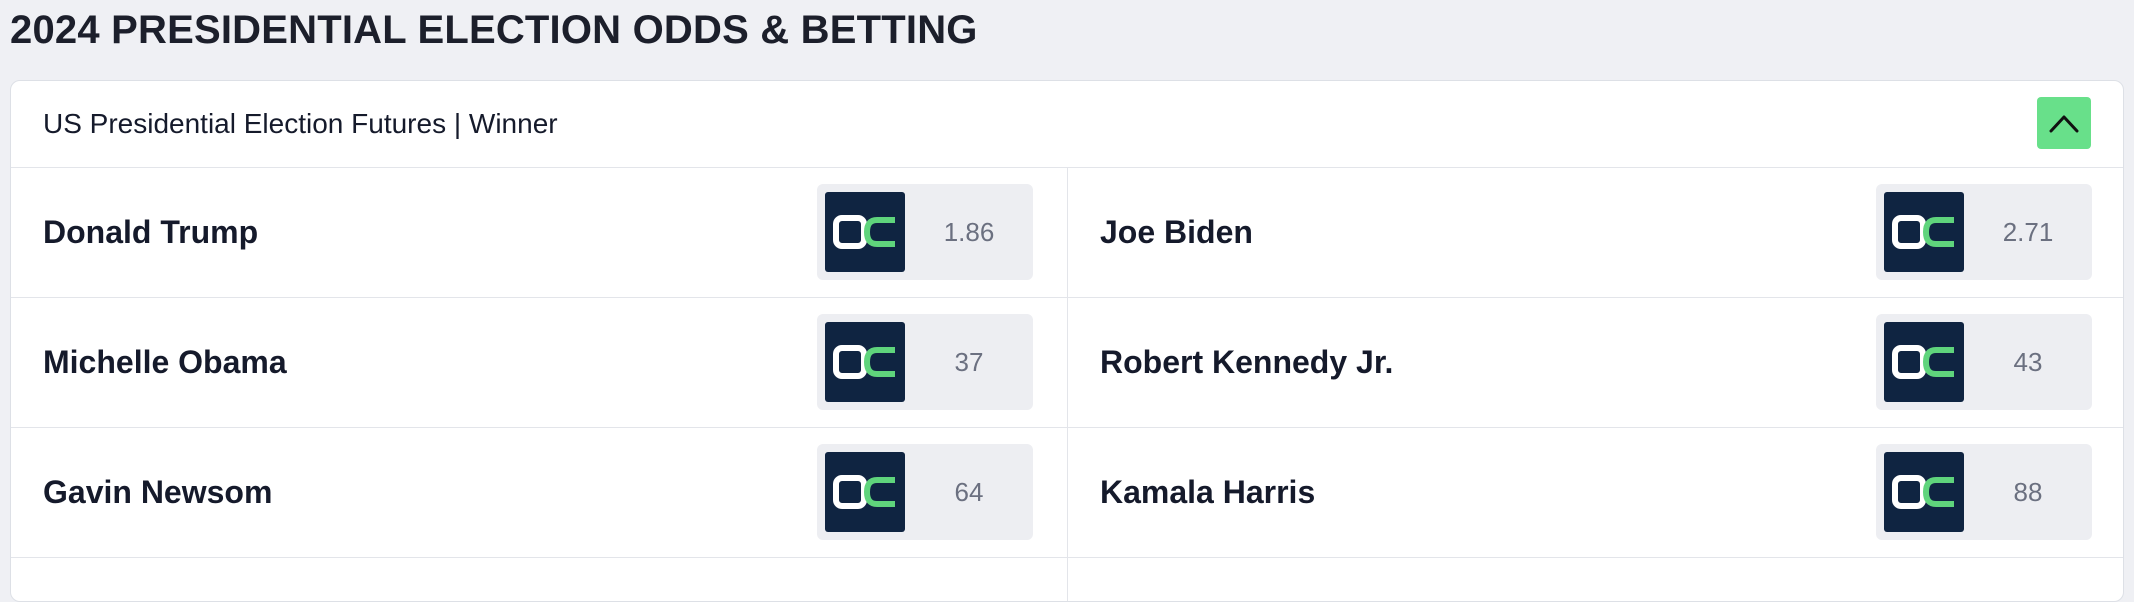 The height and width of the screenshot is (602, 2134). I want to click on candidate-cell: Michelle Obama 37, so click(539, 362).